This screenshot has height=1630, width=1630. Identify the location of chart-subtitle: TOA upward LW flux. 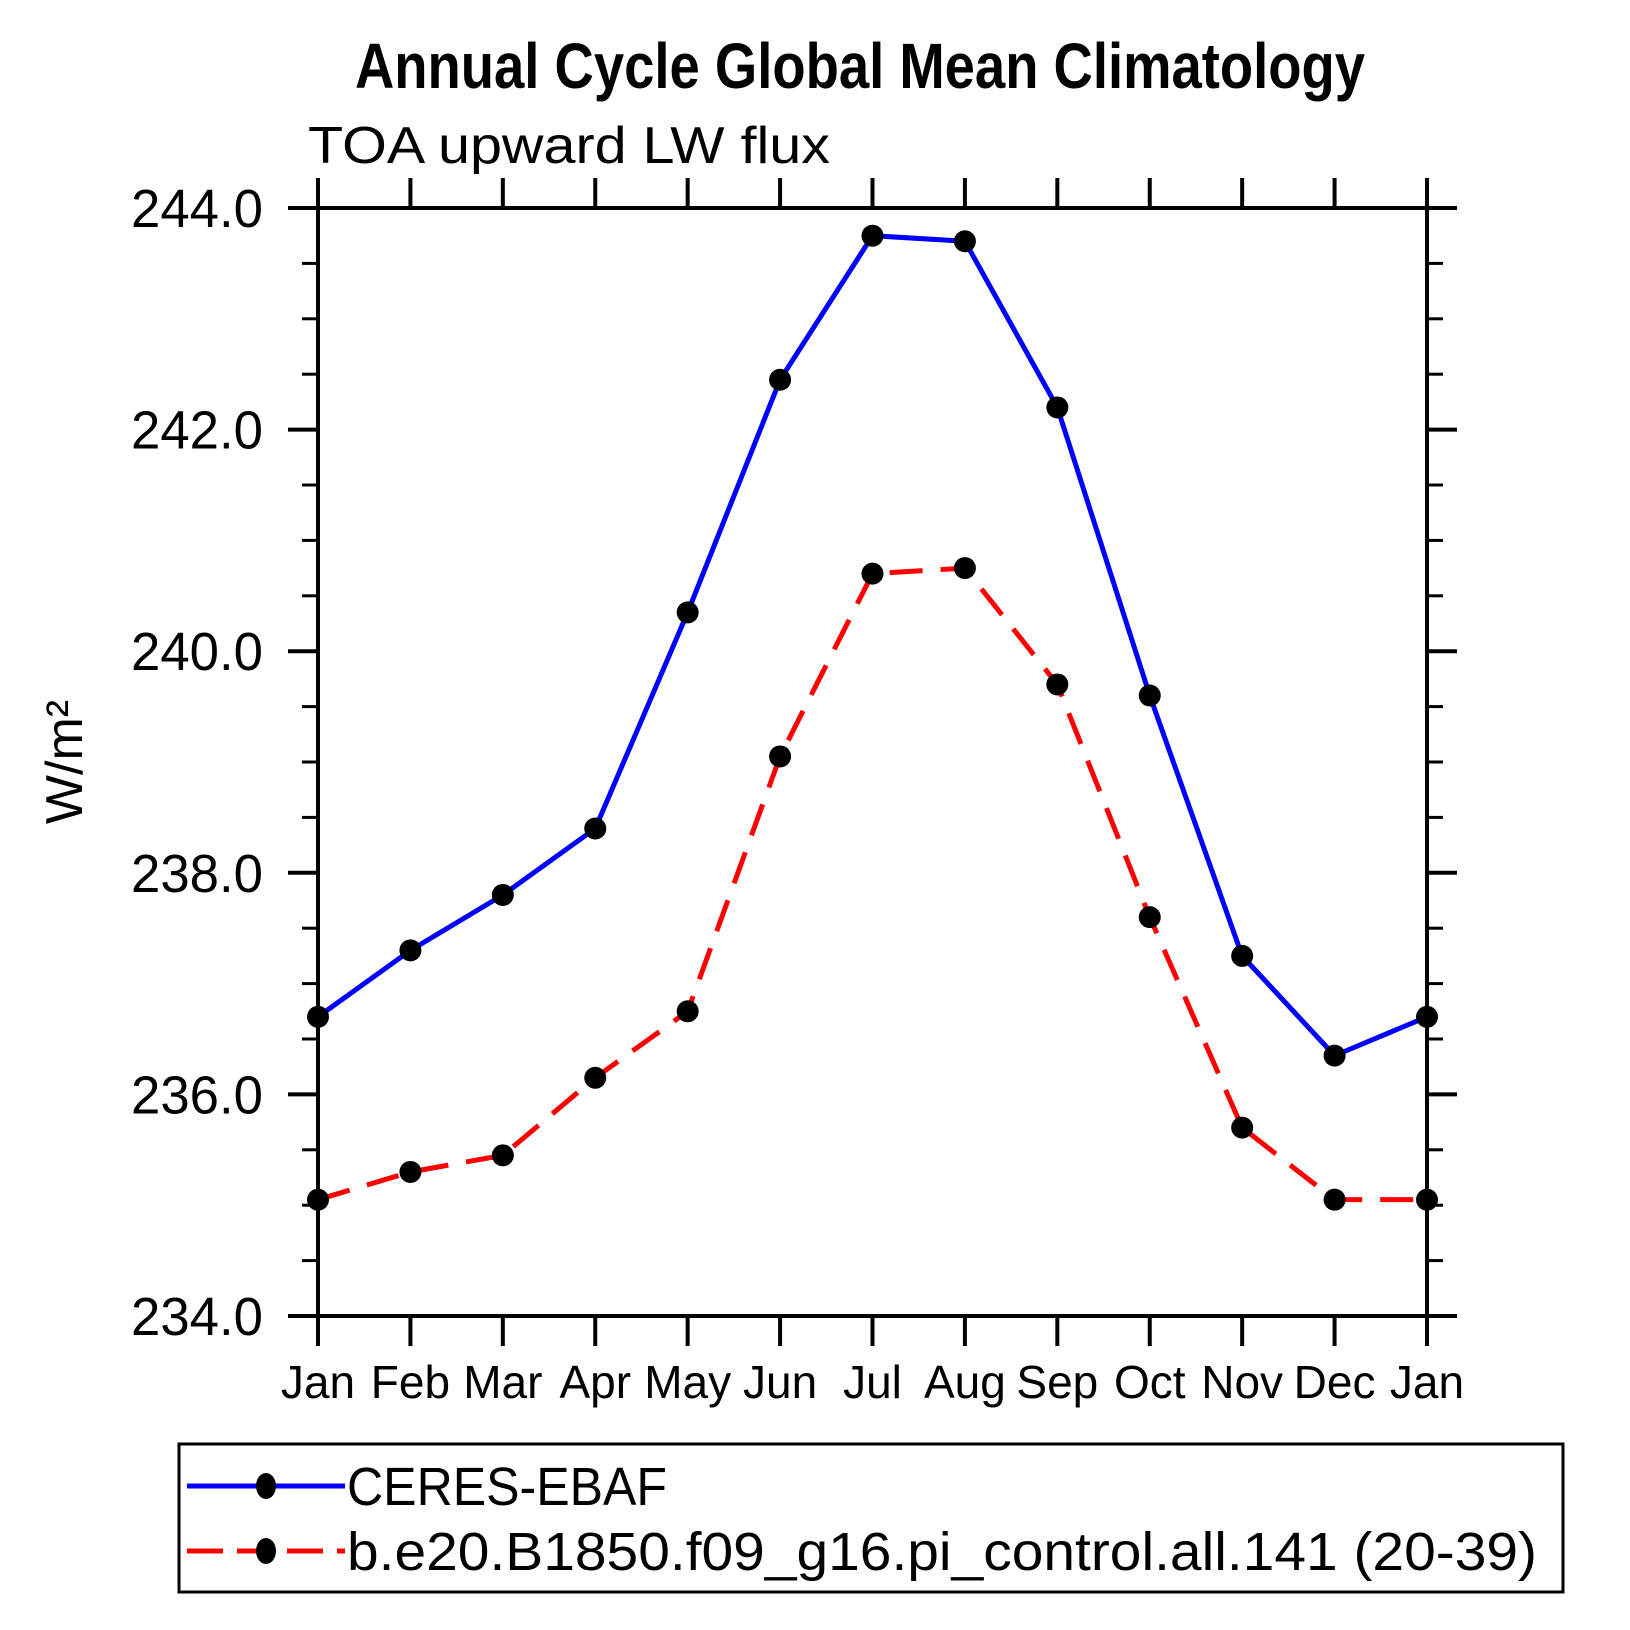
(569, 146).